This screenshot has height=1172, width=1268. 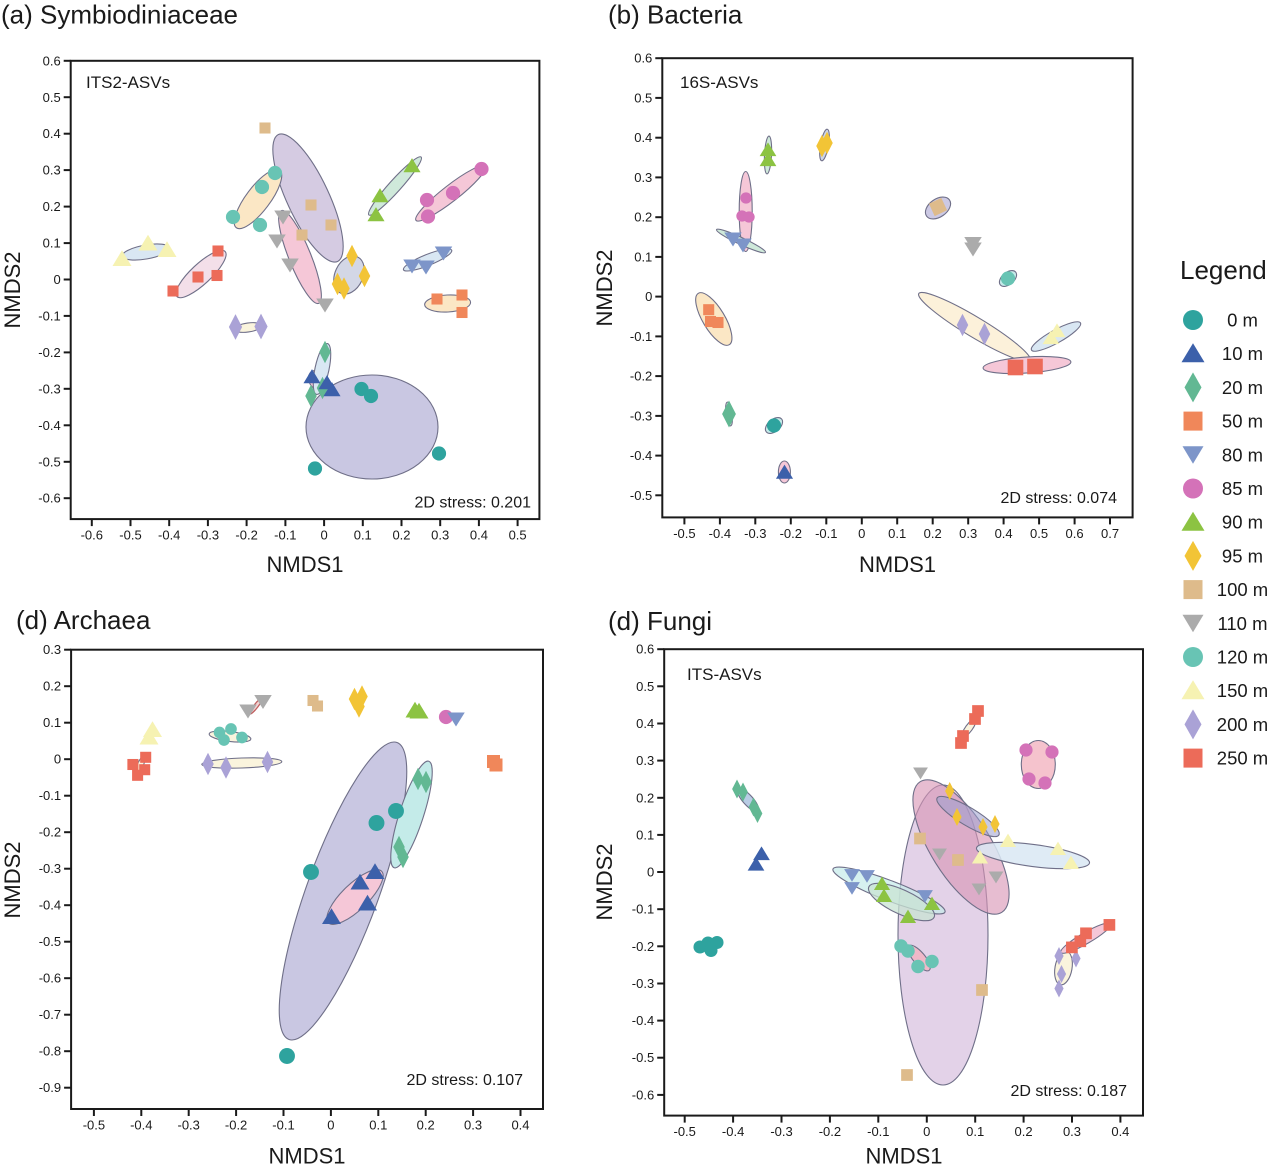 What do you see at coordinates (1242, 421) in the screenshot?
I see `svg-text: 50 m` at bounding box center [1242, 421].